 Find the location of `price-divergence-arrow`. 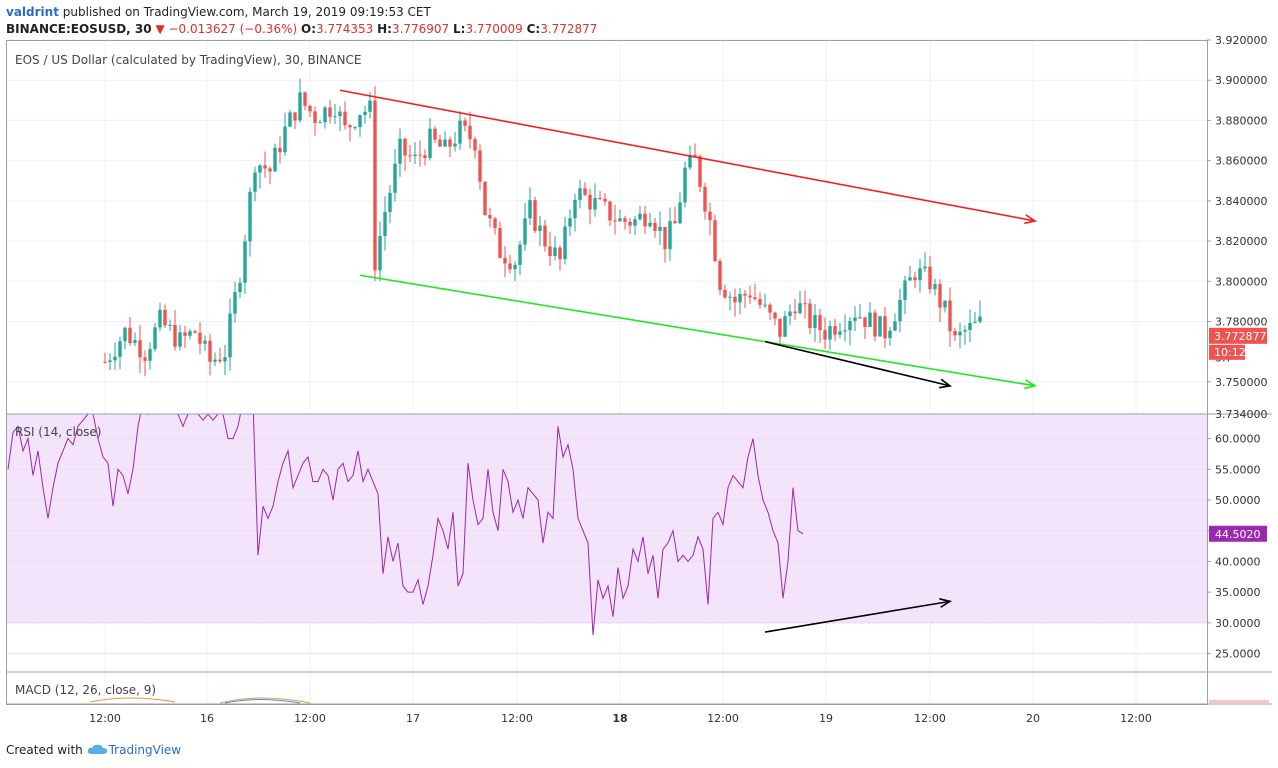

price-divergence-arrow is located at coordinates (858, 364).